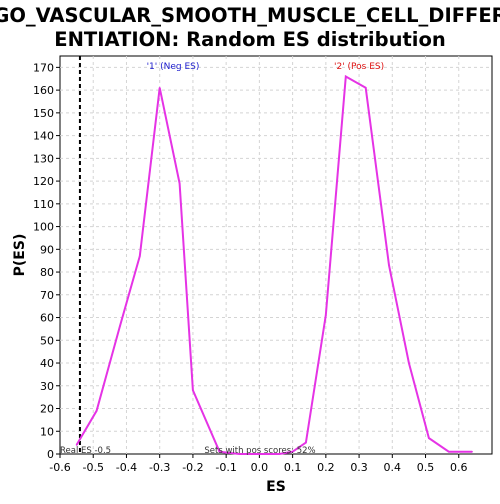  What do you see at coordinates (259, 451) in the screenshot?
I see `pos-scores-text: Sets with pos scores: 52%` at bounding box center [259, 451].